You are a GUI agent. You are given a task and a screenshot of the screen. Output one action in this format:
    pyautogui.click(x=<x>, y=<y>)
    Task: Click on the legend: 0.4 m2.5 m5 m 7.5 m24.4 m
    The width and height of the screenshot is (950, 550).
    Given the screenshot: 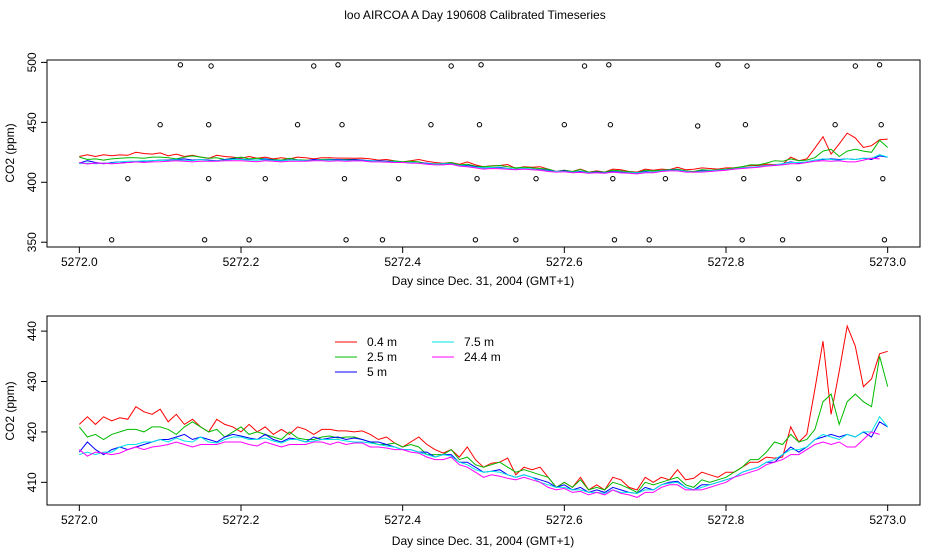 What is the action you would take?
    pyautogui.click(x=418, y=357)
    